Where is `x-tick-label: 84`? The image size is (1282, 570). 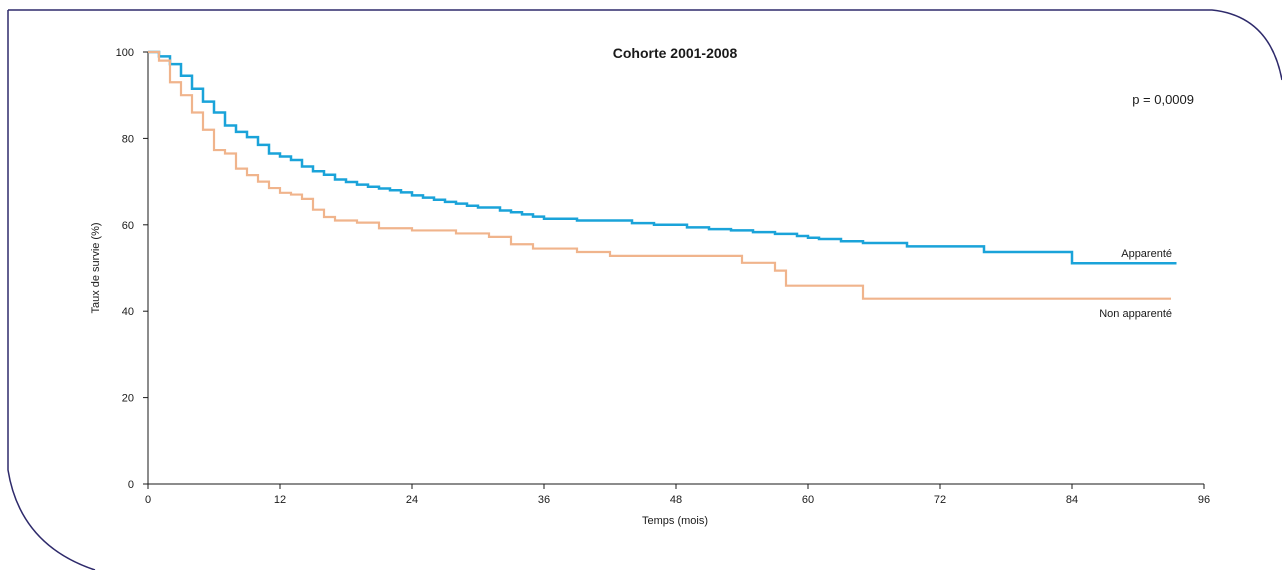 x-tick-label: 84 is located at coordinates (1072, 500).